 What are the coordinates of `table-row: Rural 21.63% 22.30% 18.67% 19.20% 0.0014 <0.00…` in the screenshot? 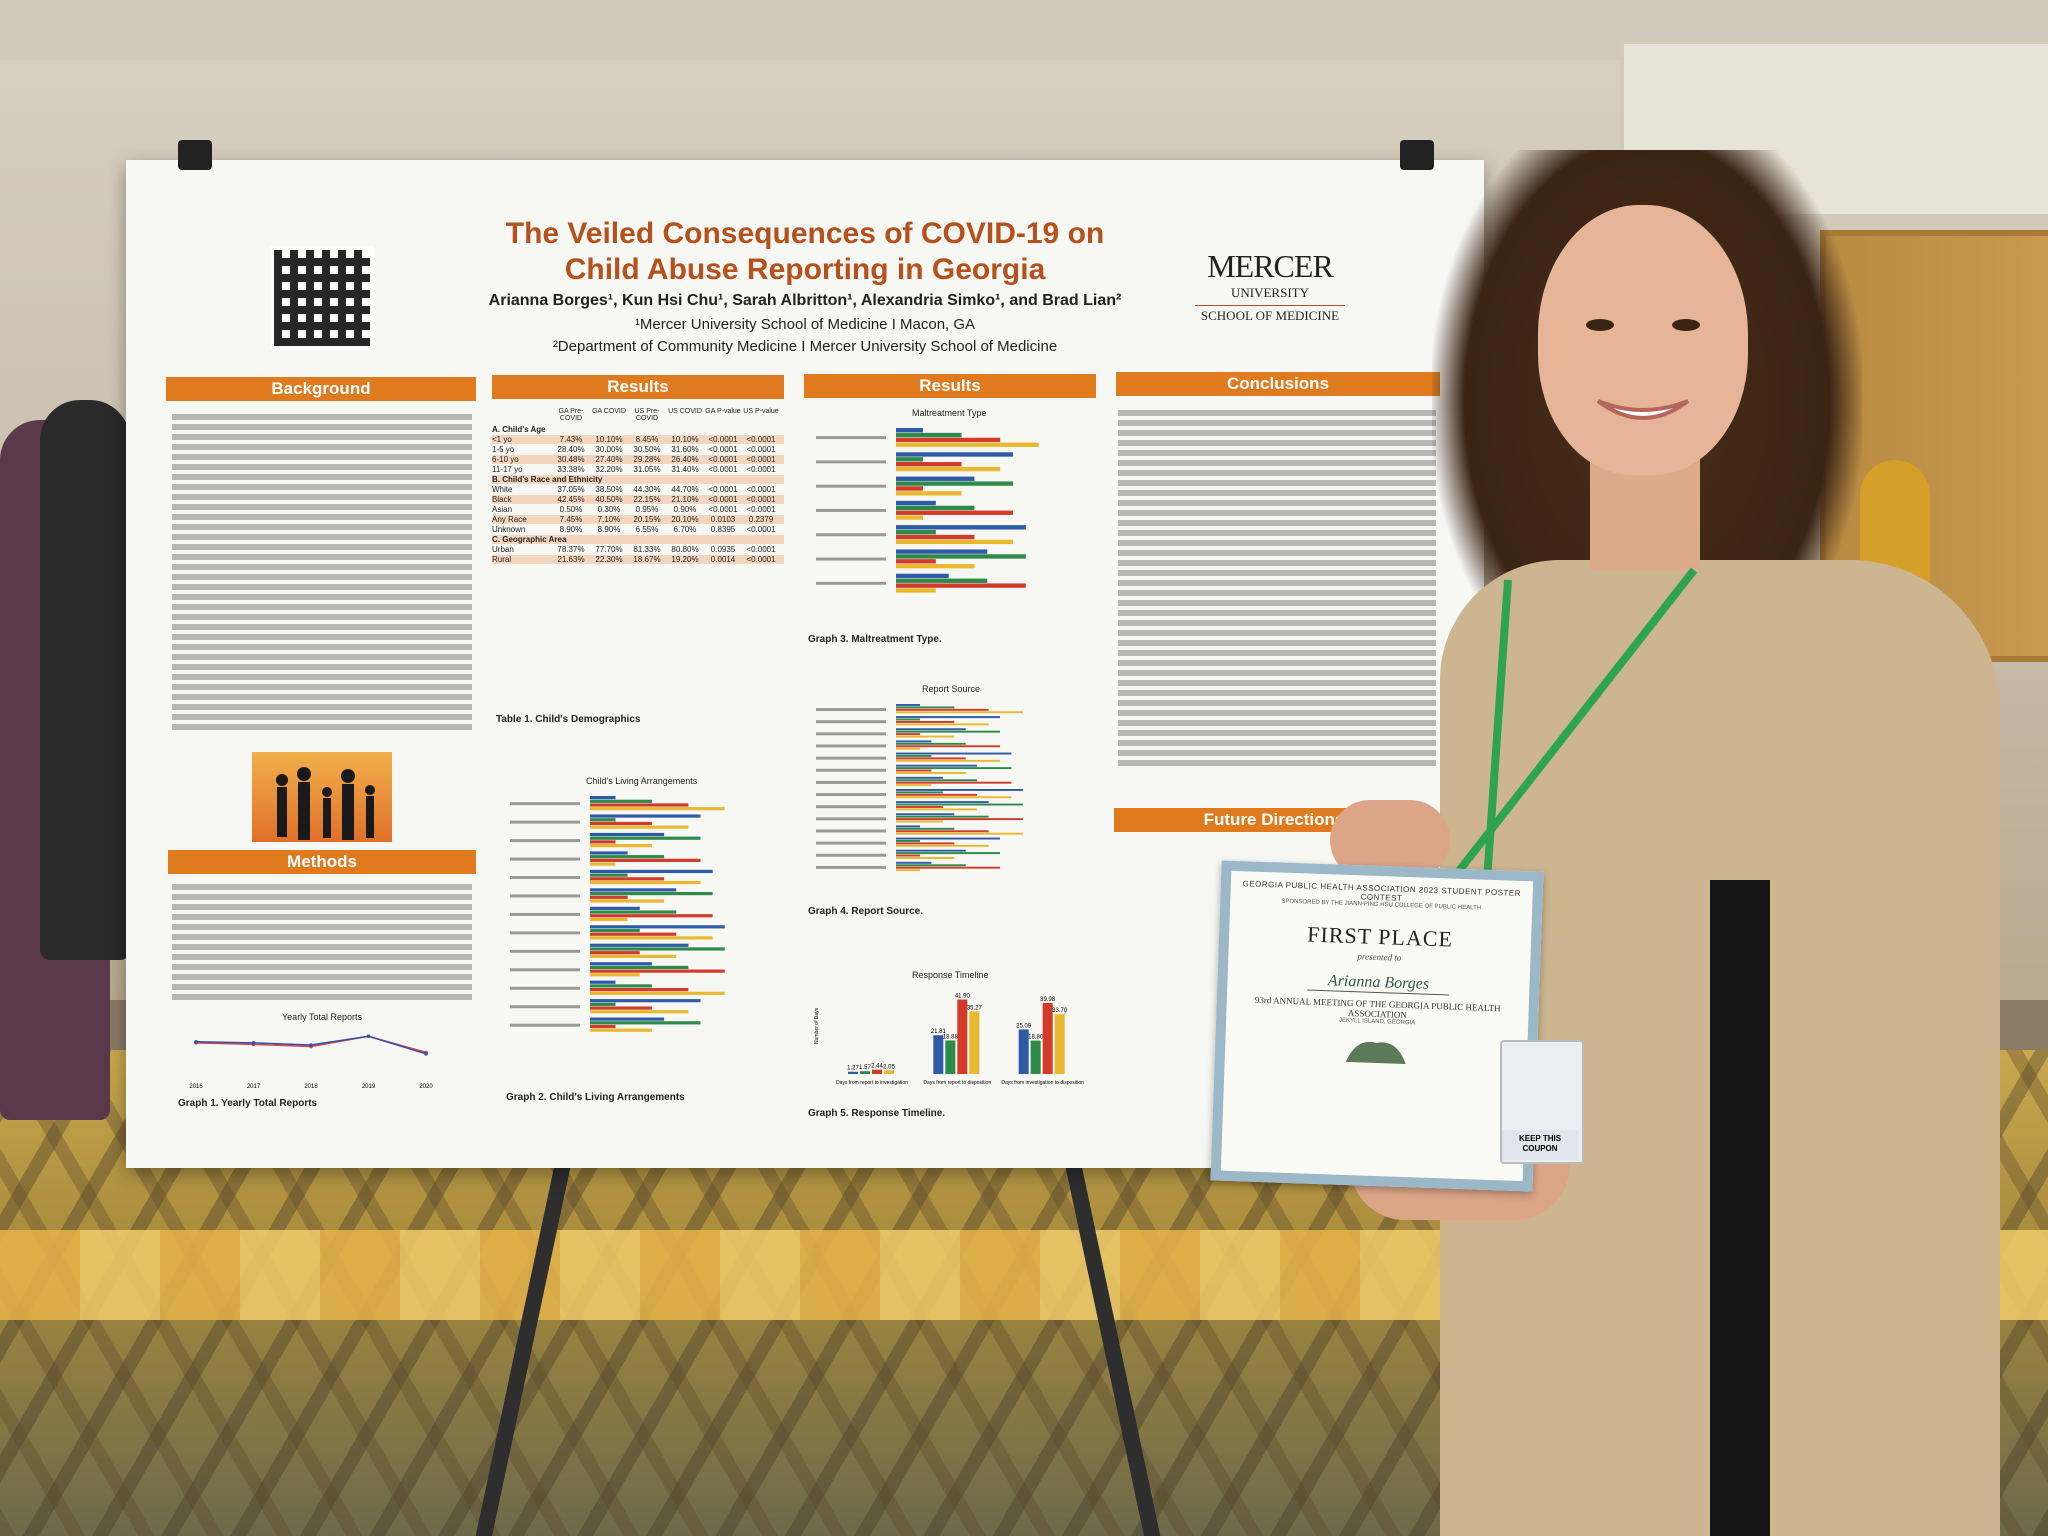 It's located at (638, 559).